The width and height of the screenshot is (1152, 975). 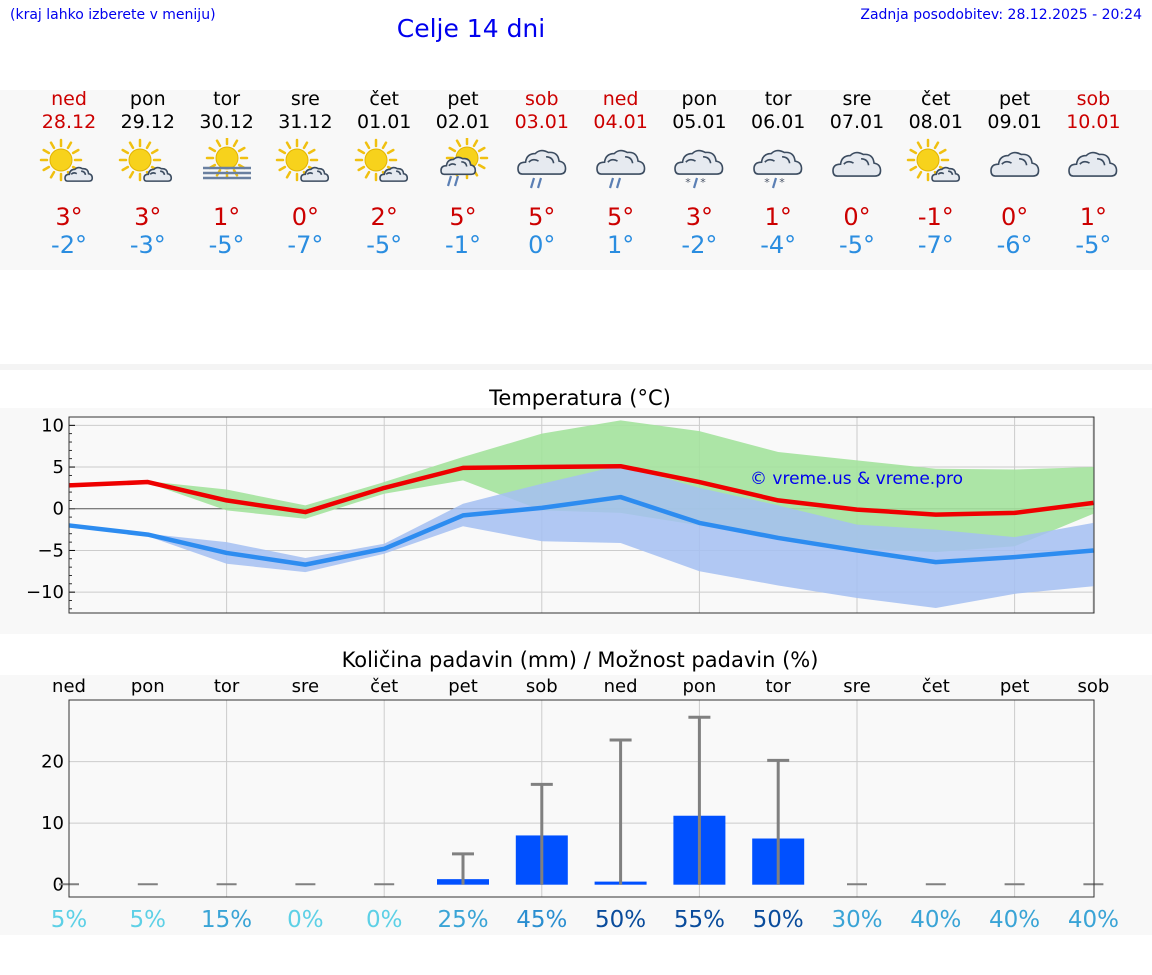 I want to click on day-column: sre 07.01 0° -5°, so click(x=857, y=173).